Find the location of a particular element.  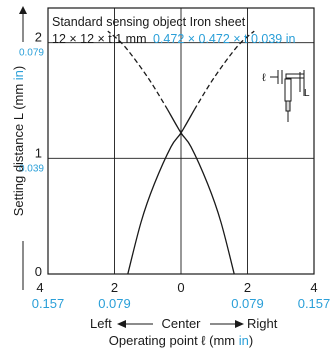

y-tick-label: 0 is located at coordinates (38, 271).